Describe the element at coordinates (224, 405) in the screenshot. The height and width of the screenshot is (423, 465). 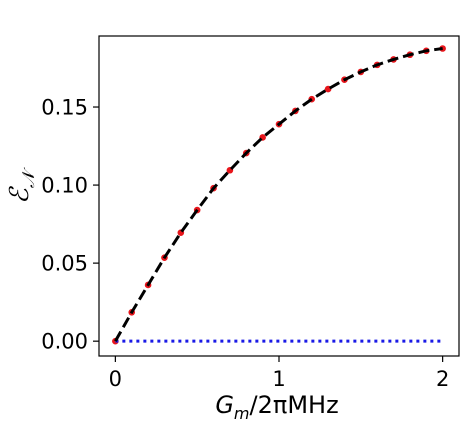
I see `x-axis-label-main: G` at that location.